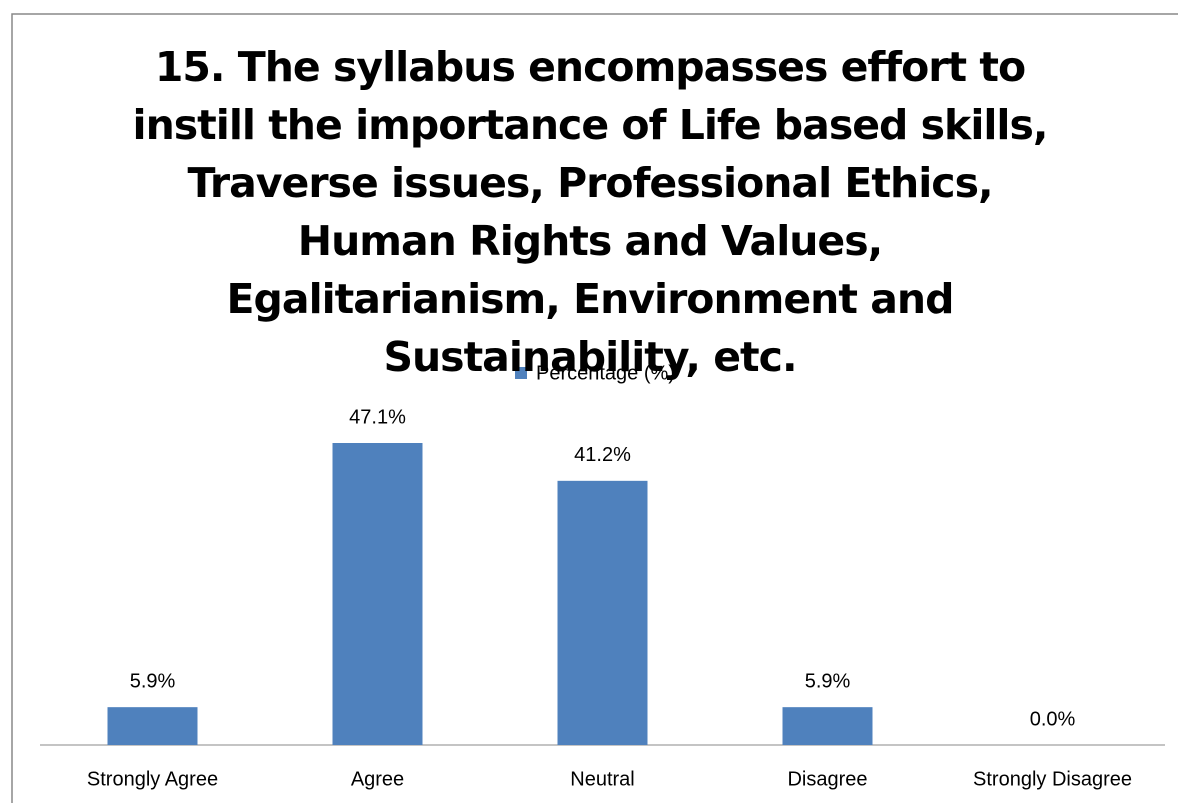  I want to click on data-label: 47.1%, so click(377, 417).